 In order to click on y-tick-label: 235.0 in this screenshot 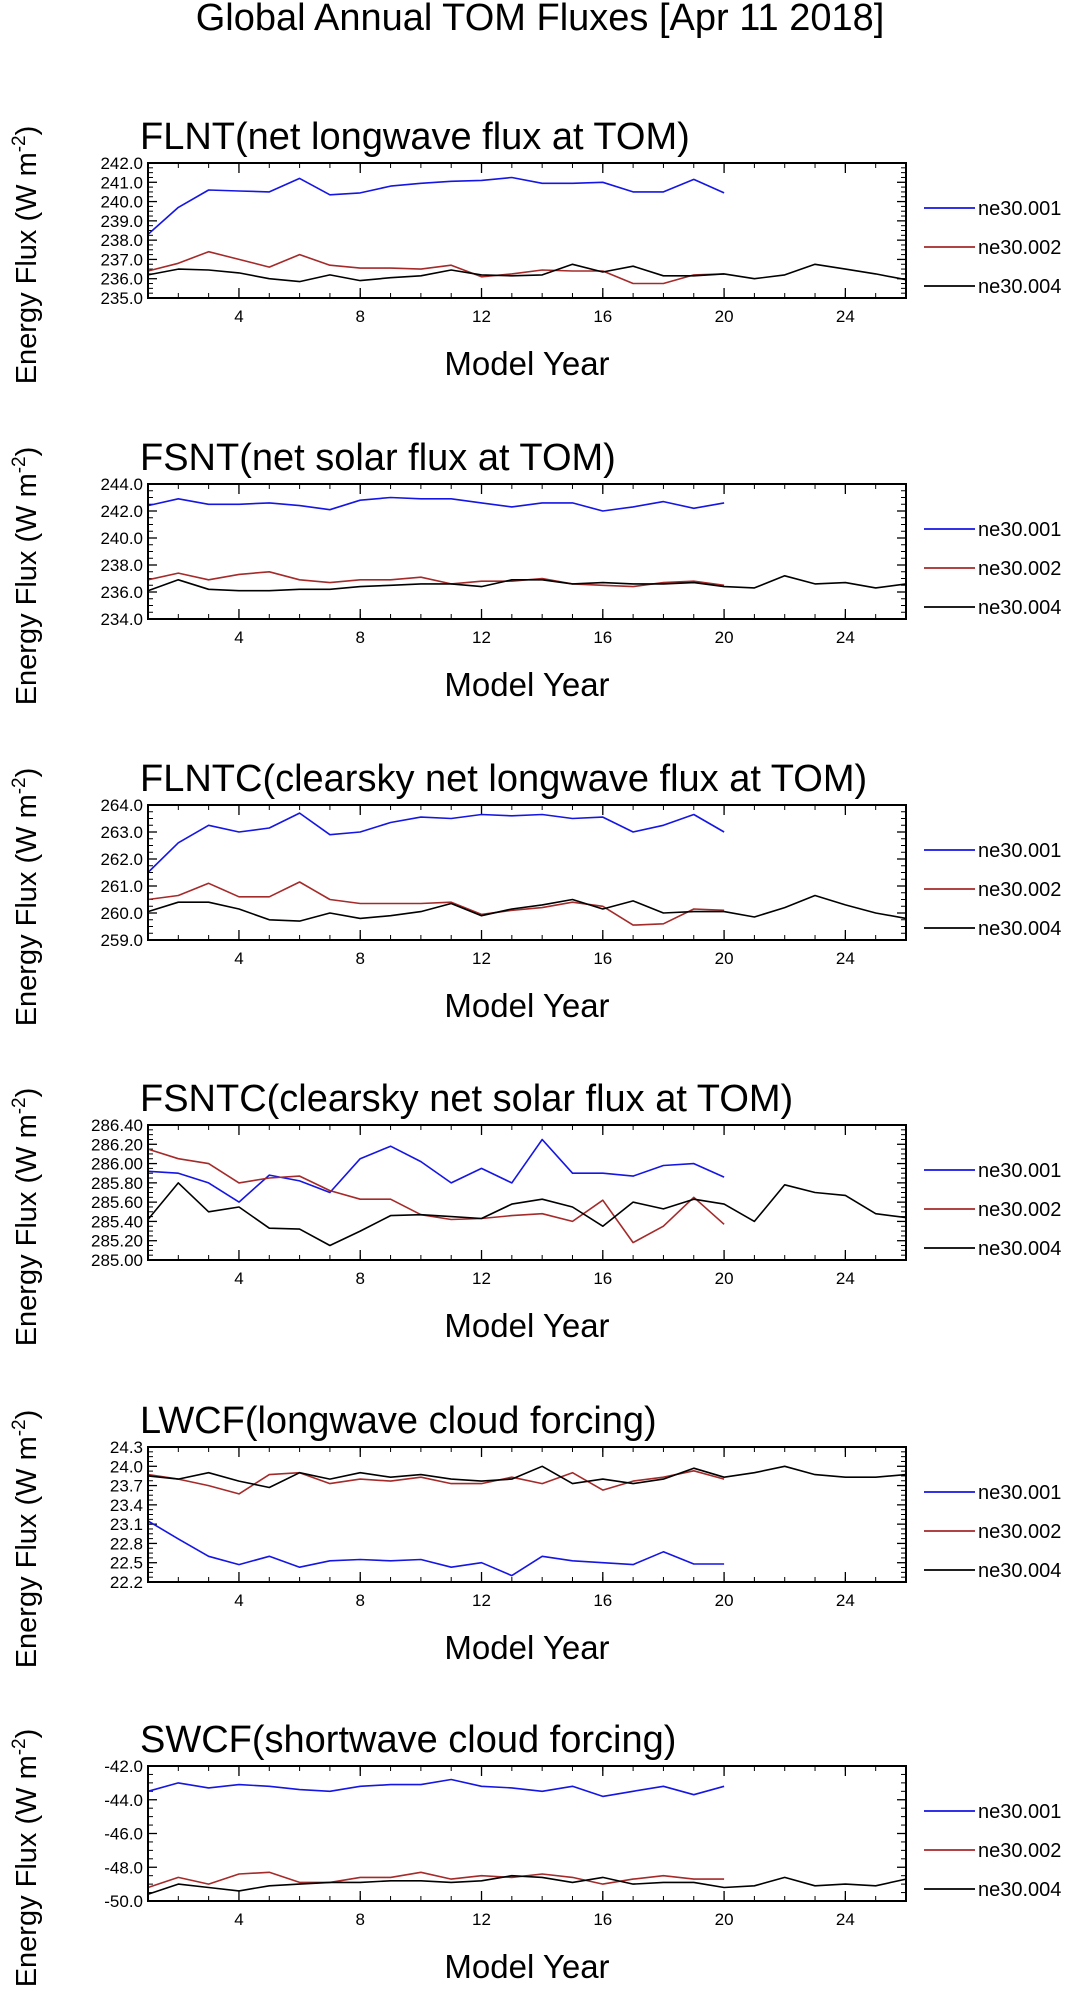, I will do `click(121, 298)`.